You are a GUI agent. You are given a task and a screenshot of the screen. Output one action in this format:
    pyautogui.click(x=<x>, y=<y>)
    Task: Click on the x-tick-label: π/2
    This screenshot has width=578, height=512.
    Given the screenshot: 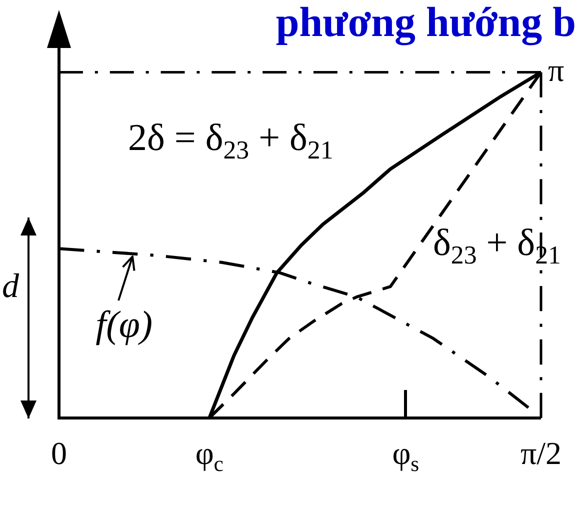 What is the action you would take?
    pyautogui.click(x=541, y=453)
    